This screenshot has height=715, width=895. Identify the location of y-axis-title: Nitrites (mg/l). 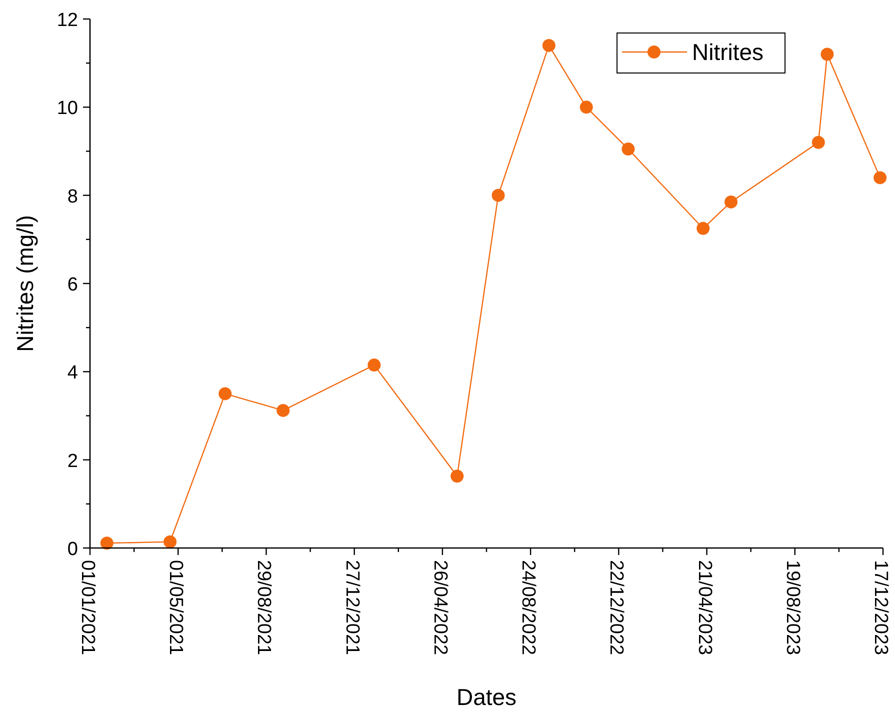
(25, 283).